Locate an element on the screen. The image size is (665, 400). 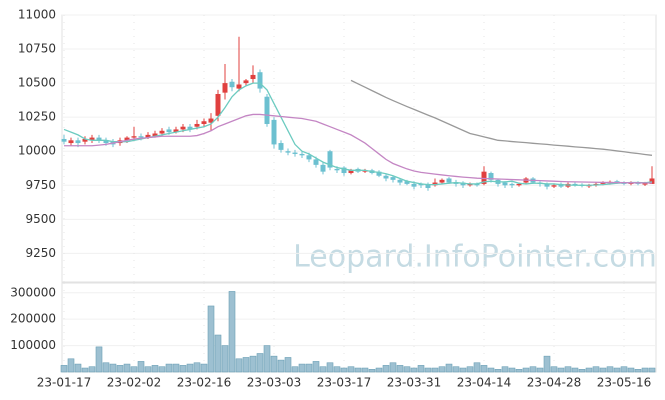
y-tick-label: 11000 is located at coordinates (37, 15).